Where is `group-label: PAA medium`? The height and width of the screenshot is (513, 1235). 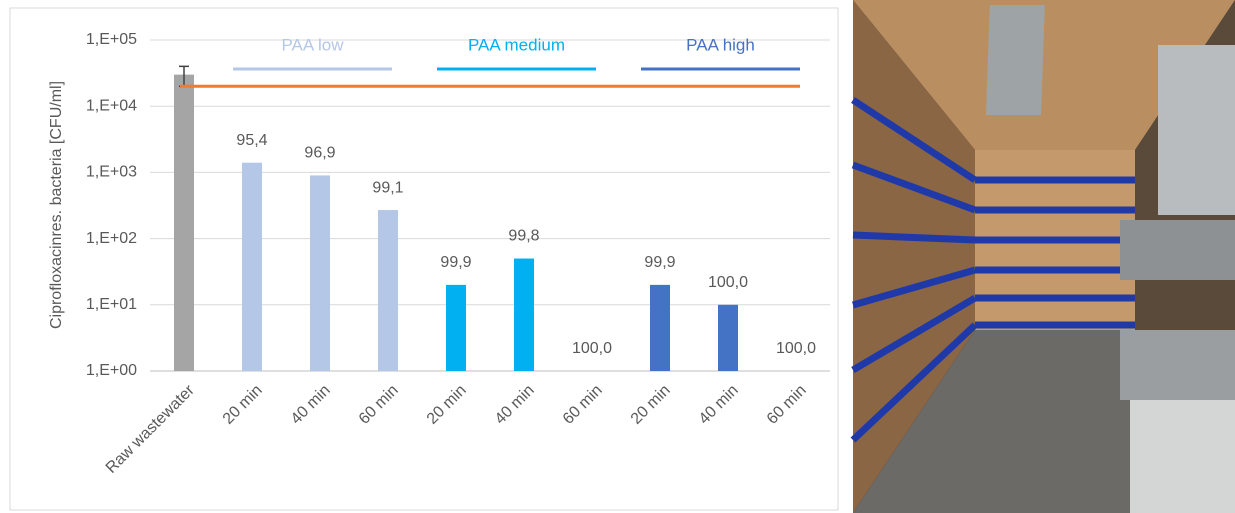 group-label: PAA medium is located at coordinates (516, 44).